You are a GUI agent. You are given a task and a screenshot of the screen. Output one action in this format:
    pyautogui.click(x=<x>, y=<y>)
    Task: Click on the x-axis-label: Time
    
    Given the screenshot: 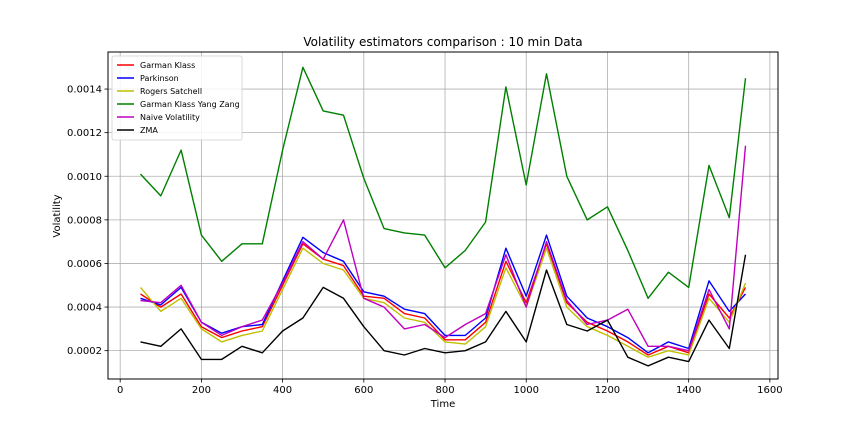 What is the action you would take?
    pyautogui.click(x=442, y=404)
    